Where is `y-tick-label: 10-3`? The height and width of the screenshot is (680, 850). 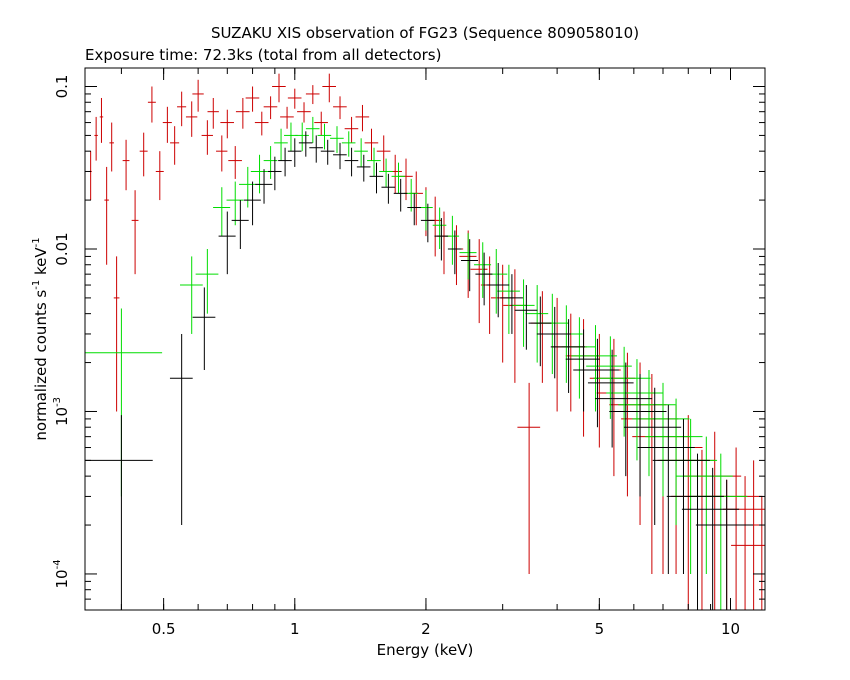
y-tick-label: 10-3 is located at coordinates (61, 411).